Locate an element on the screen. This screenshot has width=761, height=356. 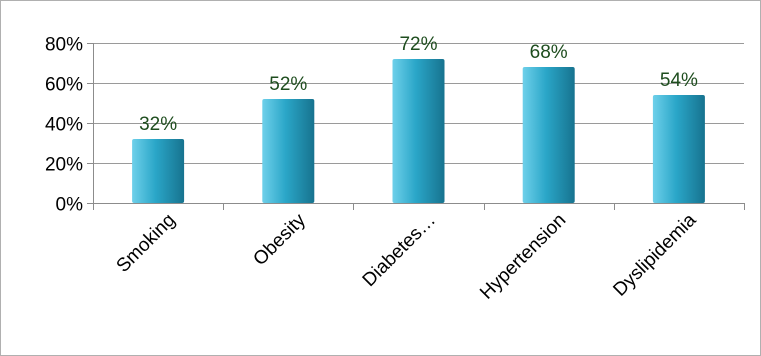
y-tick-label: 40% is located at coordinates (64, 125).